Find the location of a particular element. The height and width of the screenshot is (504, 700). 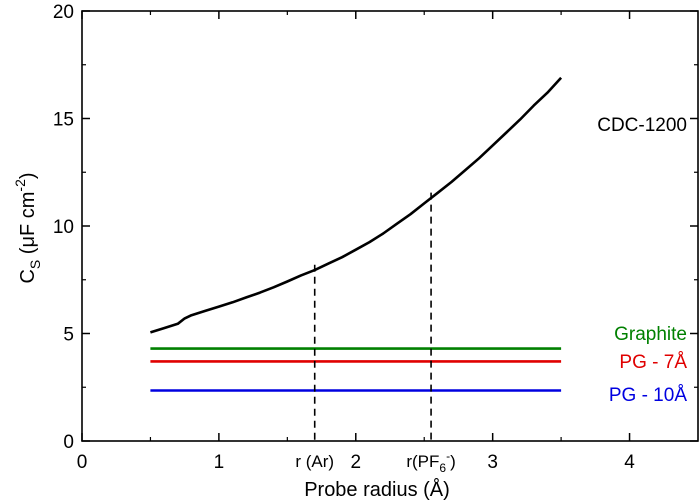

series-label-0: CDC-1200 is located at coordinates (642, 125).